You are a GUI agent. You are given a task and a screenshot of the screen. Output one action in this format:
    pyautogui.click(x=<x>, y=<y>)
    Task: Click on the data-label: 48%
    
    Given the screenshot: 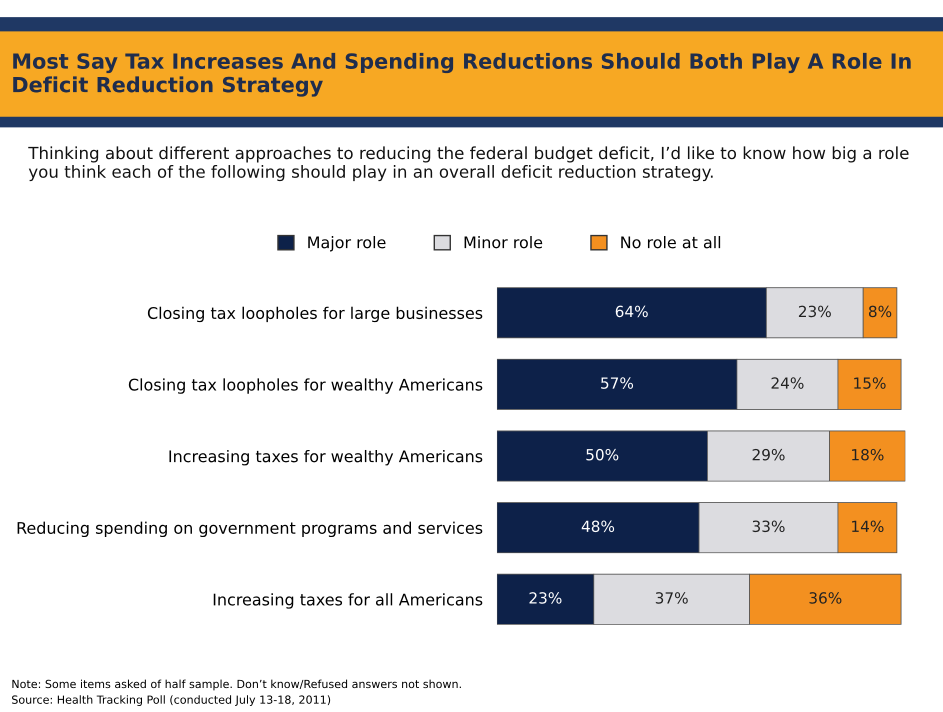 What is the action you would take?
    pyautogui.click(x=598, y=526)
    